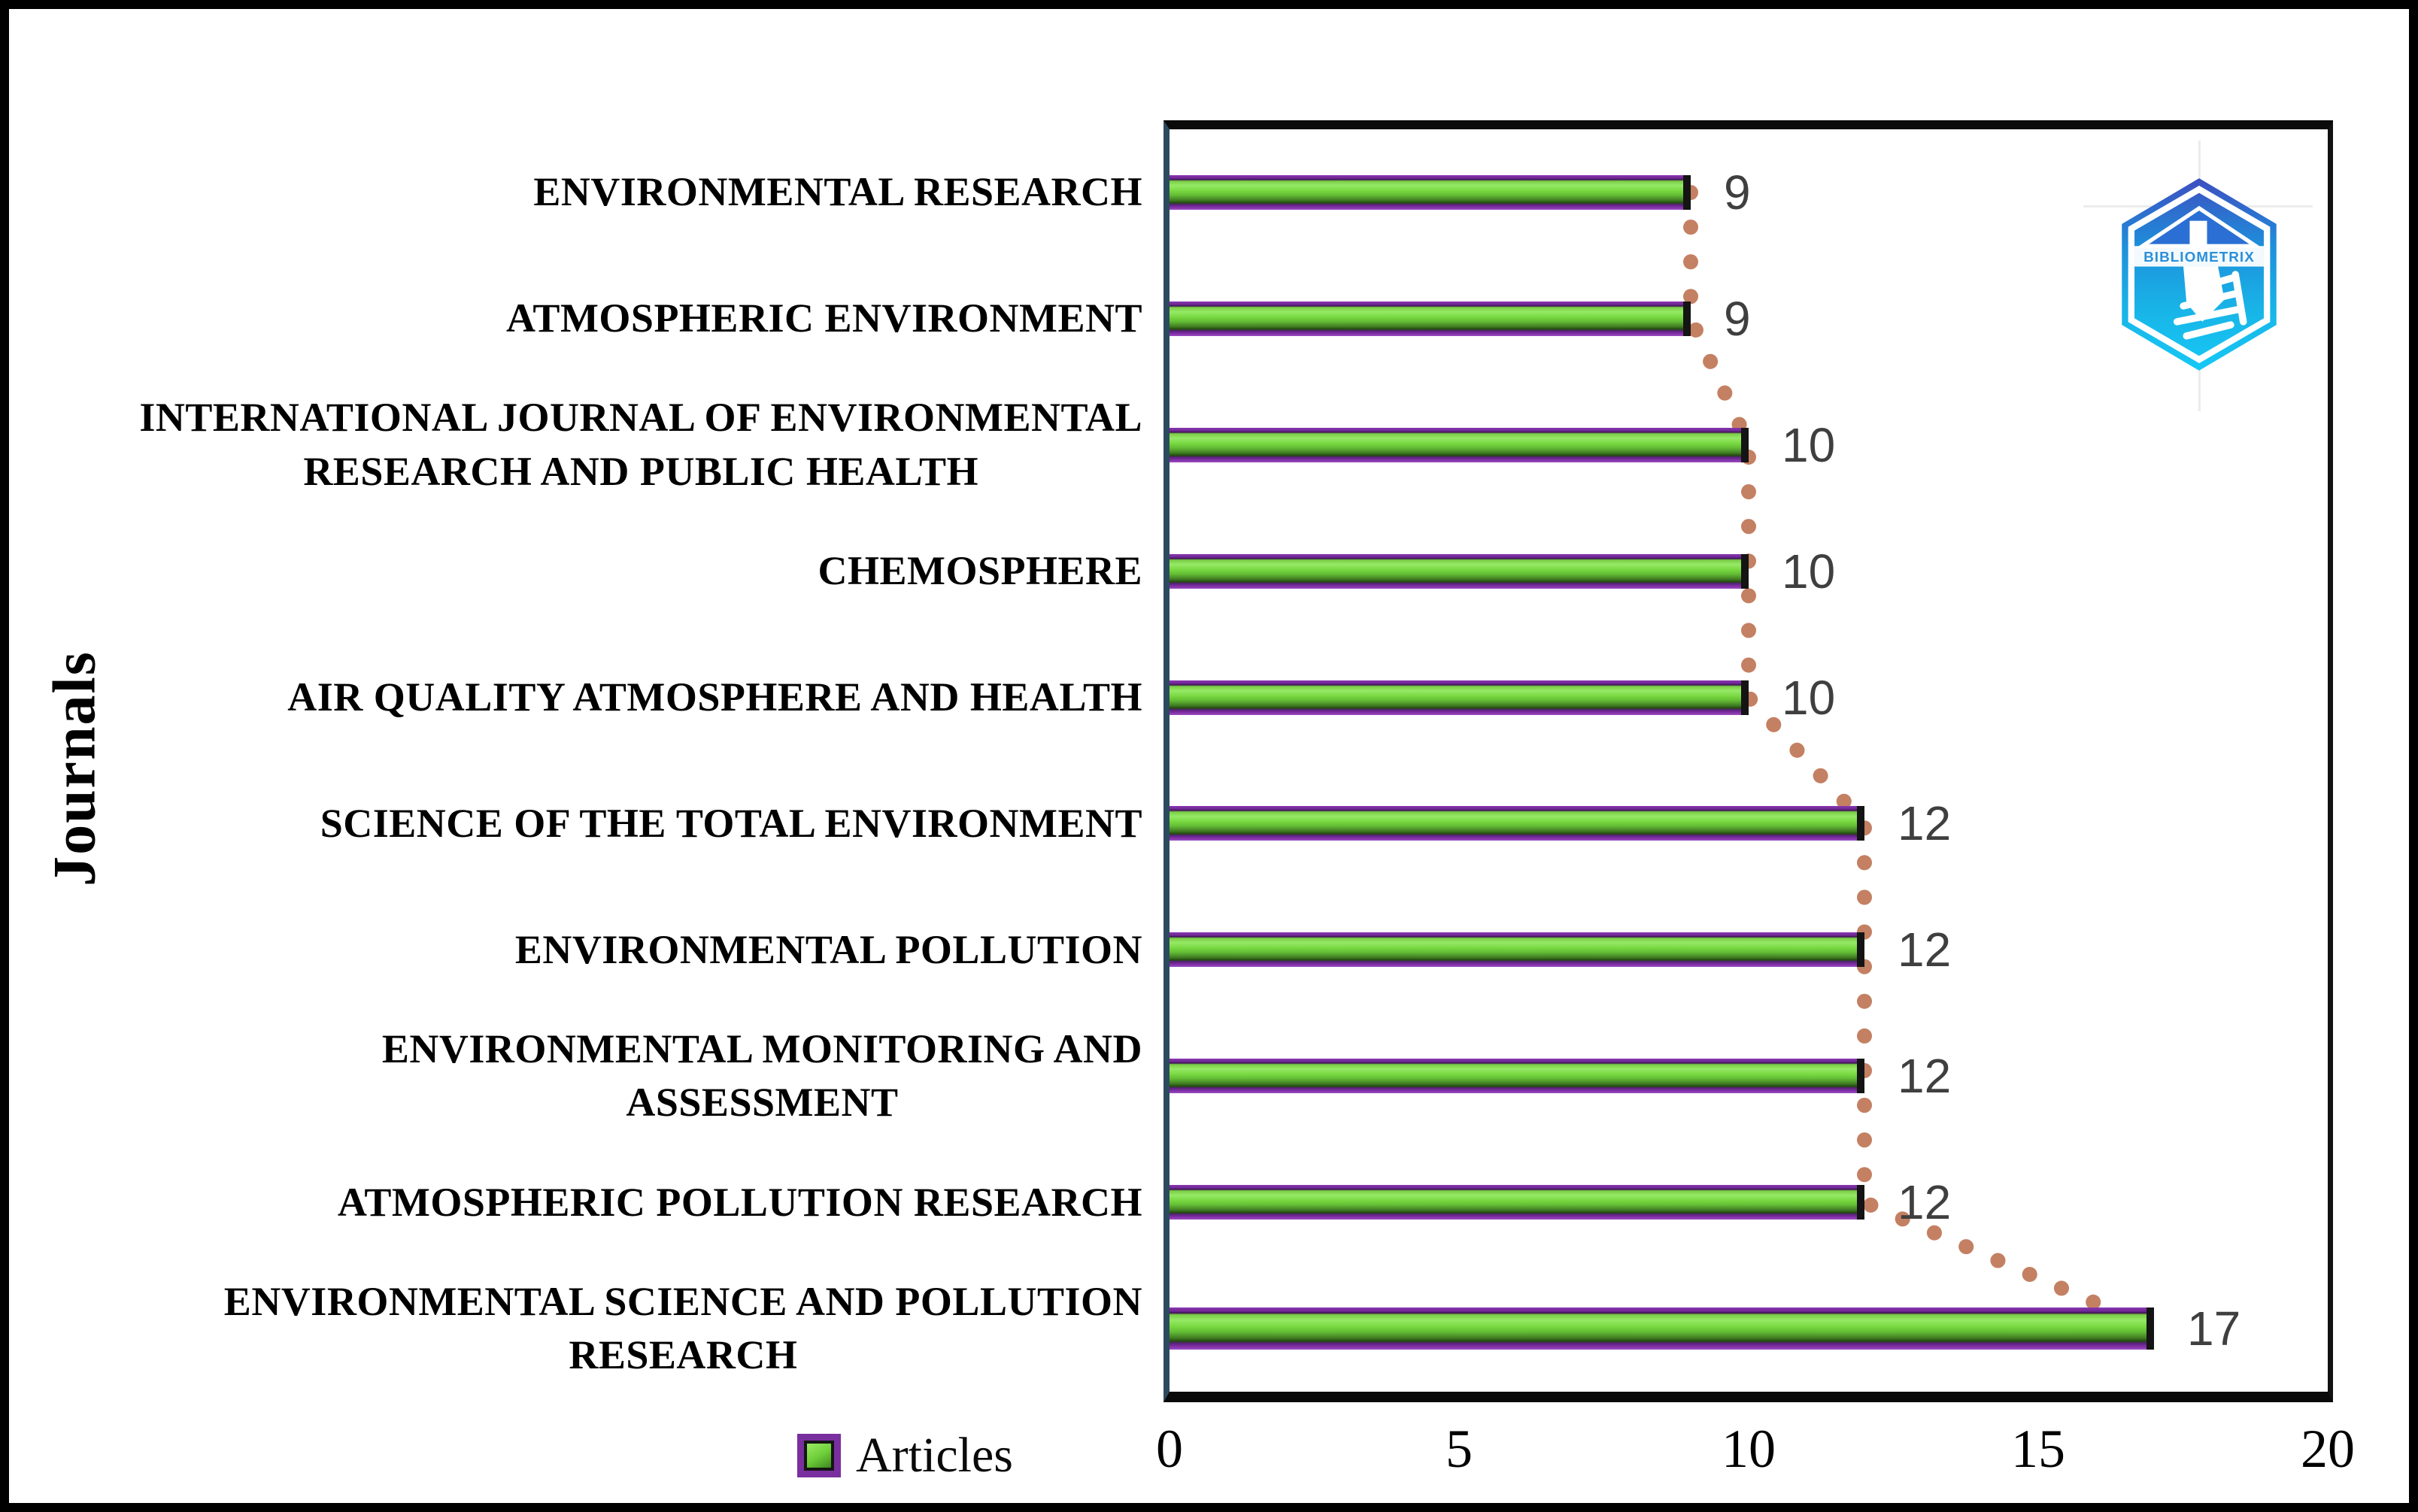 The image size is (2418, 1512). I want to click on category-label-row: ATMOSPHERIC ENVIRONMENT, so click(587, 319).